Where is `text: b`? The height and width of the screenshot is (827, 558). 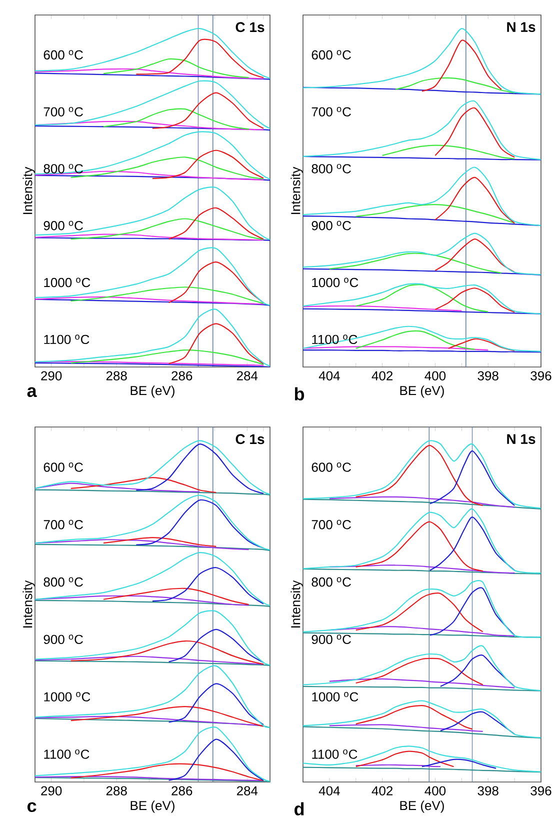
text: b is located at coordinates (299, 393).